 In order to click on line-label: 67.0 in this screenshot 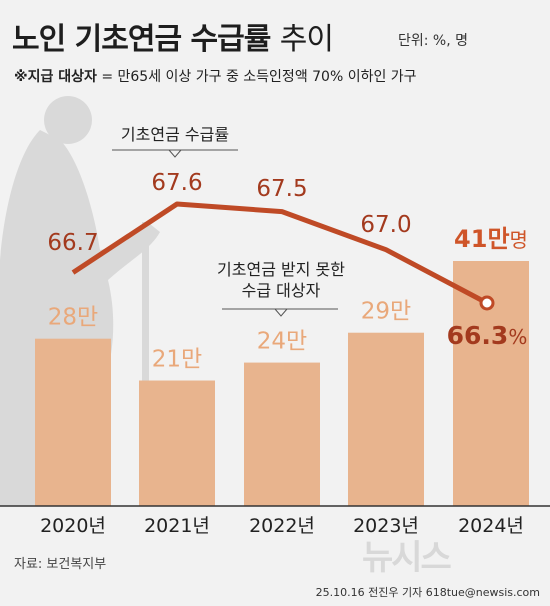, I will do `click(385, 225)`.